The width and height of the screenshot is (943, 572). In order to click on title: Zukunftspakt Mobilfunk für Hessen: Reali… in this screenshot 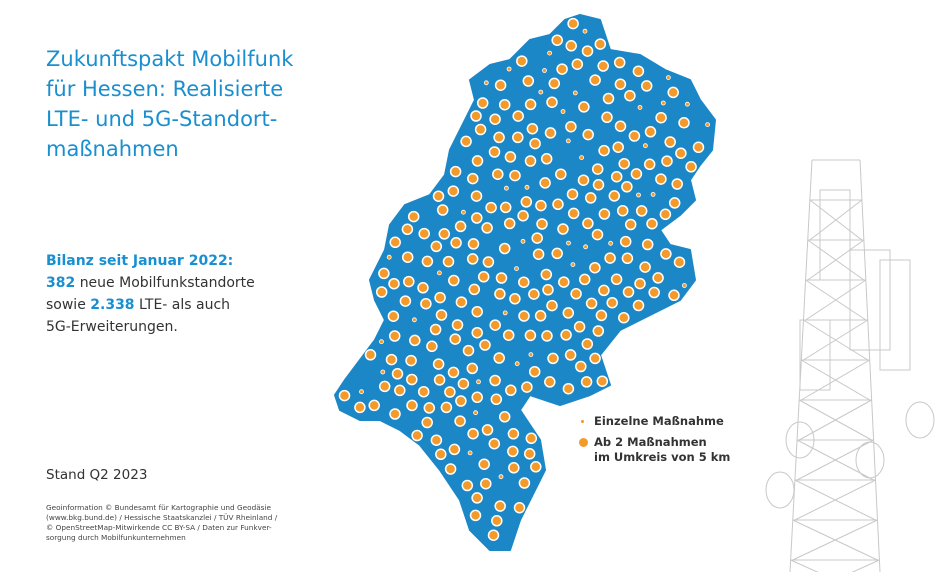, I will do `click(169, 104)`.